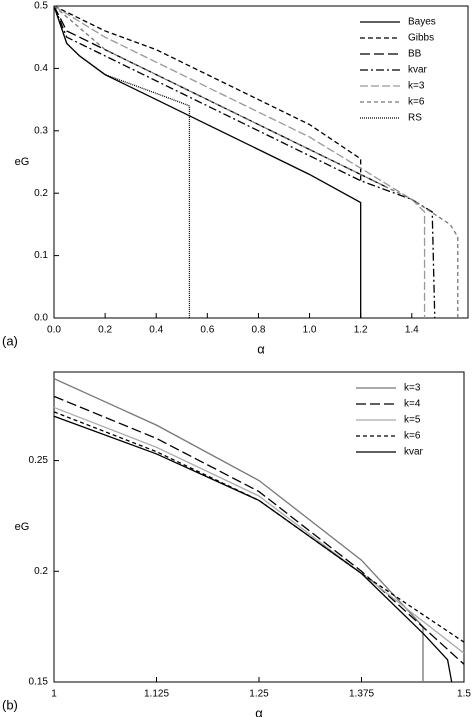  I want to click on y-tick-label: 0.15, so click(39, 682).